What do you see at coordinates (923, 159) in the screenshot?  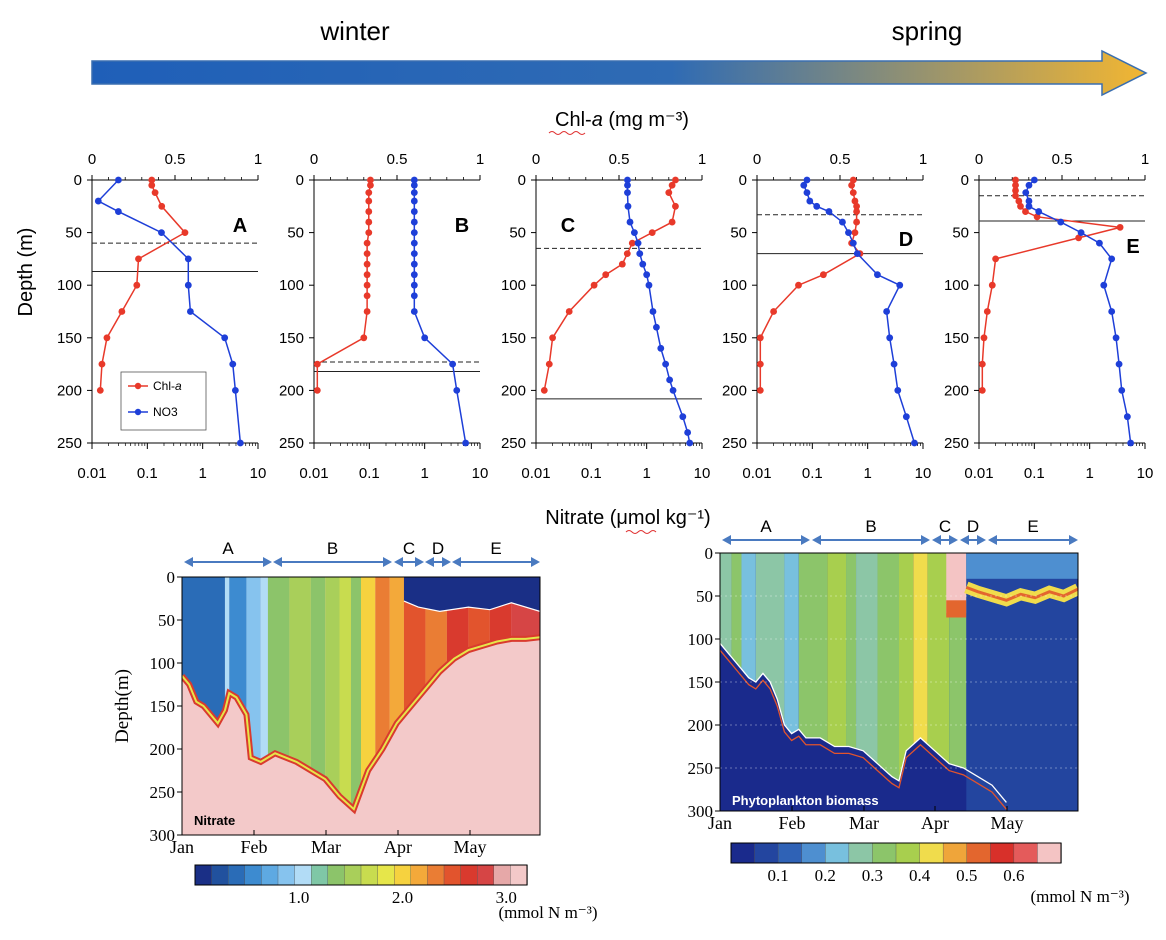 I see `top-tick-label: 1` at bounding box center [923, 159].